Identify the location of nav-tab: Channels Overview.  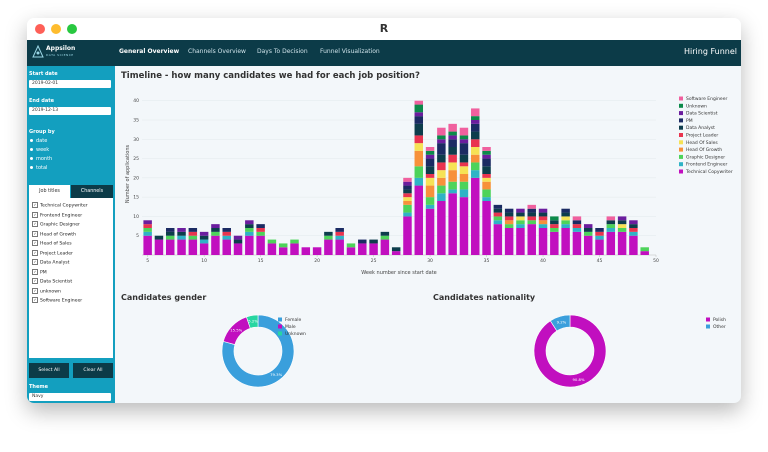
(217, 51).